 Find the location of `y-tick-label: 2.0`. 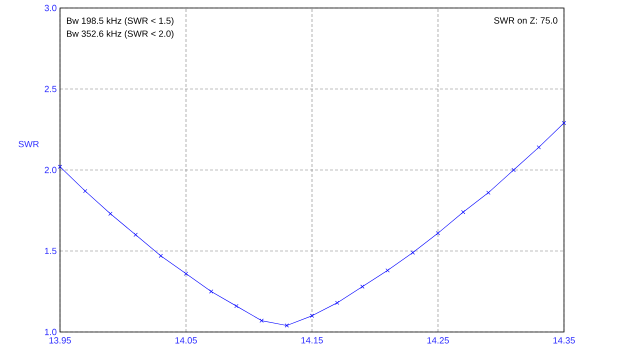

y-tick-label: 2.0 is located at coordinates (50, 170).